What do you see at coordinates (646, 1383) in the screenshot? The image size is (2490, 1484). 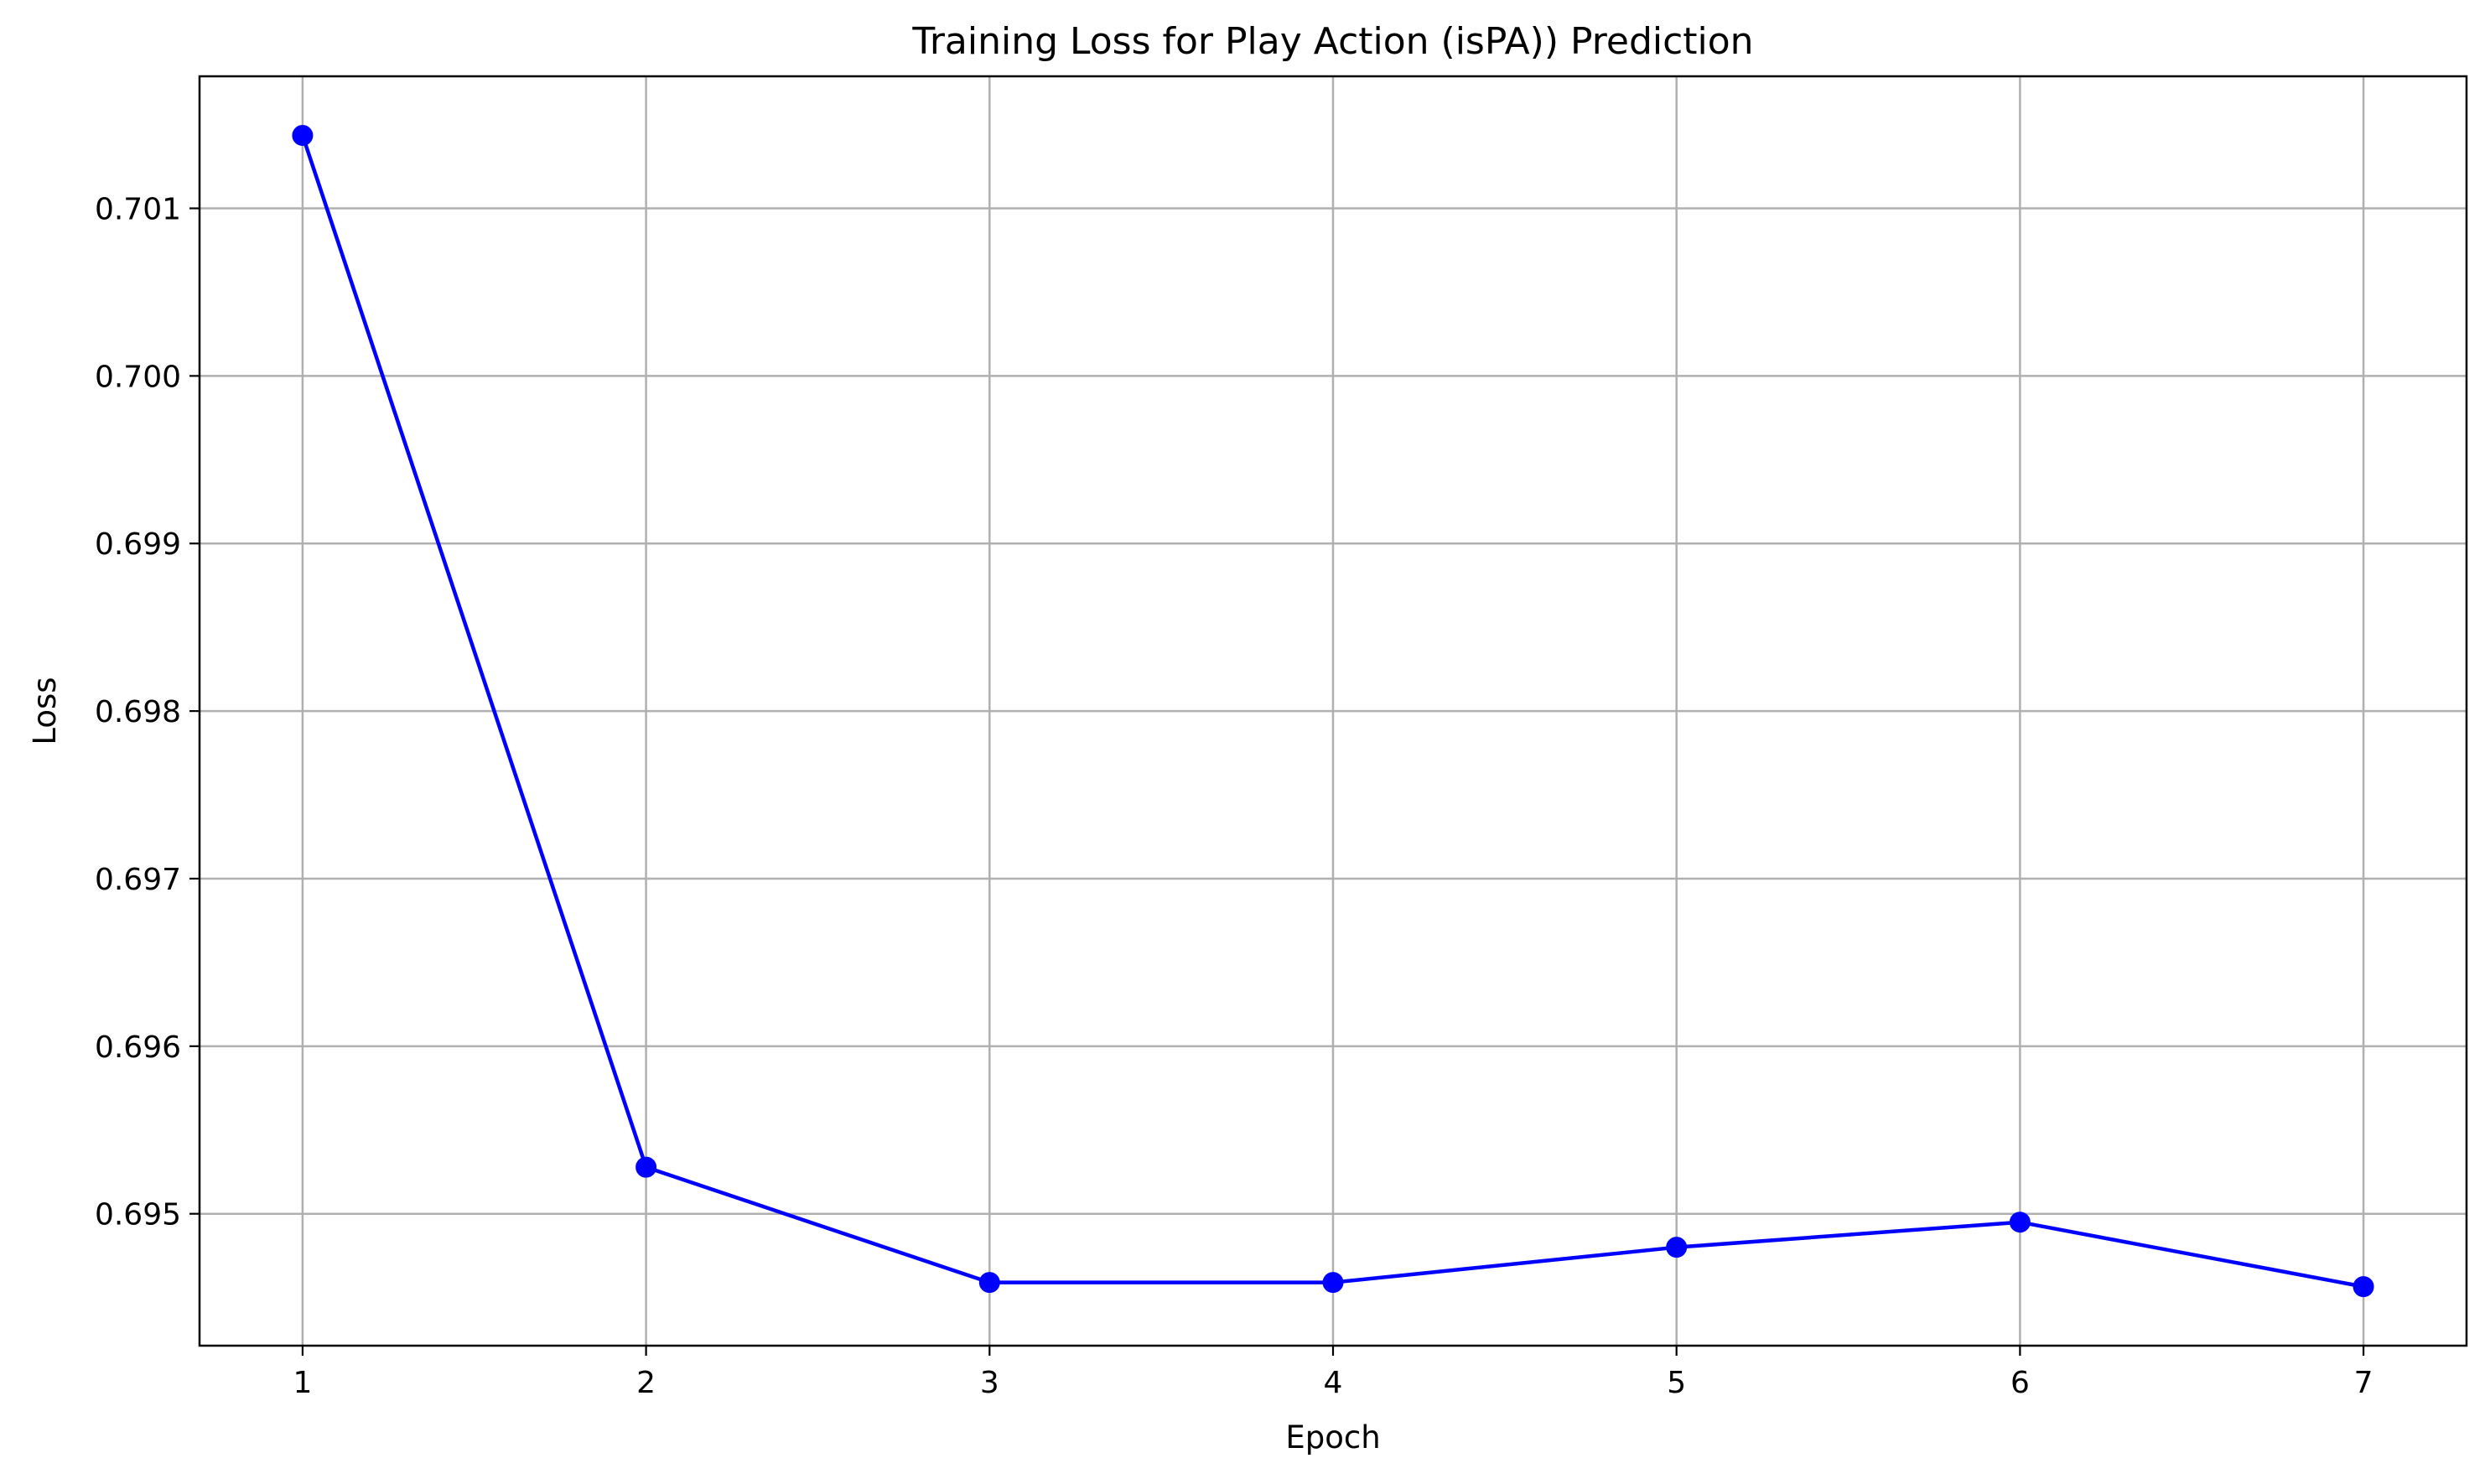 I see `x-tick-label: 2` at bounding box center [646, 1383].